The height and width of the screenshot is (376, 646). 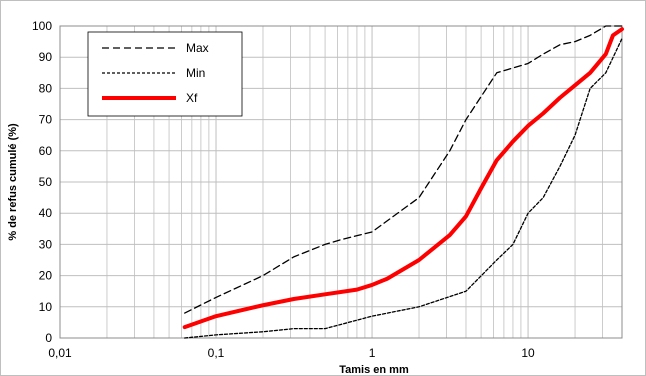 What do you see at coordinates (46, 88) in the screenshot?
I see `y-tick-label: 80` at bounding box center [46, 88].